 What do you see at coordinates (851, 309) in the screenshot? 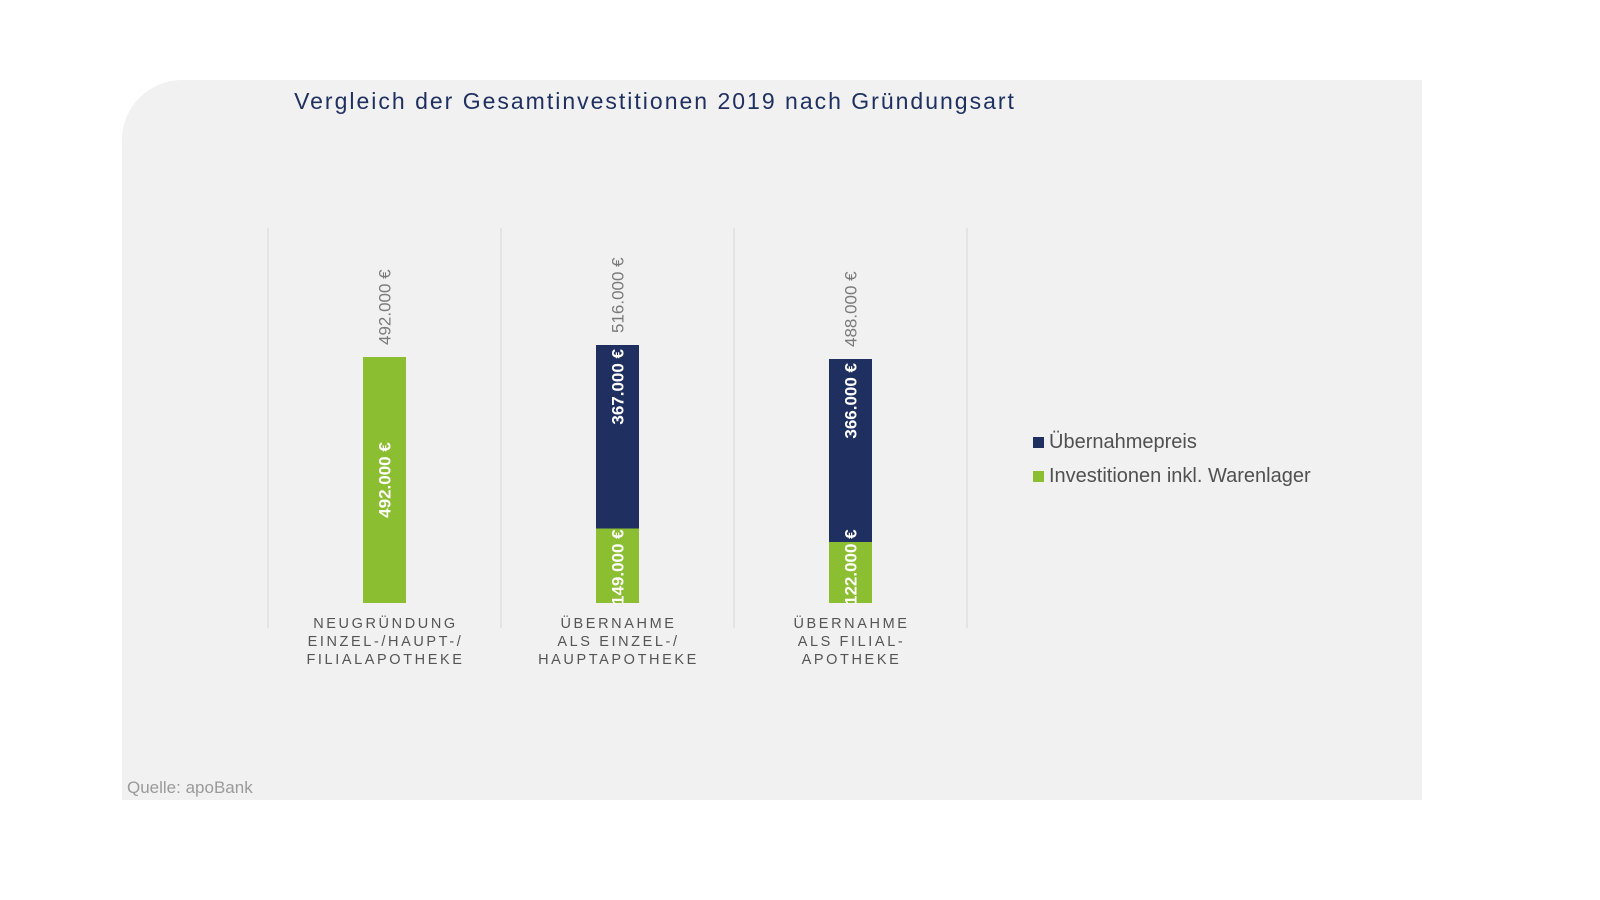
I see `total-value-label: 488.000 €` at bounding box center [851, 309].